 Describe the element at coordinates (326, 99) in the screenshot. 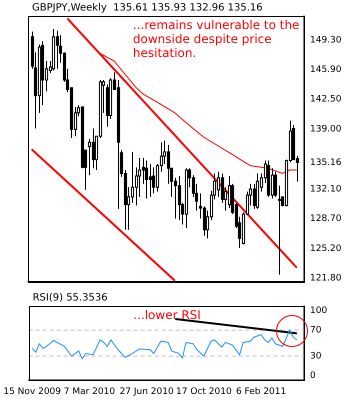

I see `y-tick-label: 142.50` at that location.